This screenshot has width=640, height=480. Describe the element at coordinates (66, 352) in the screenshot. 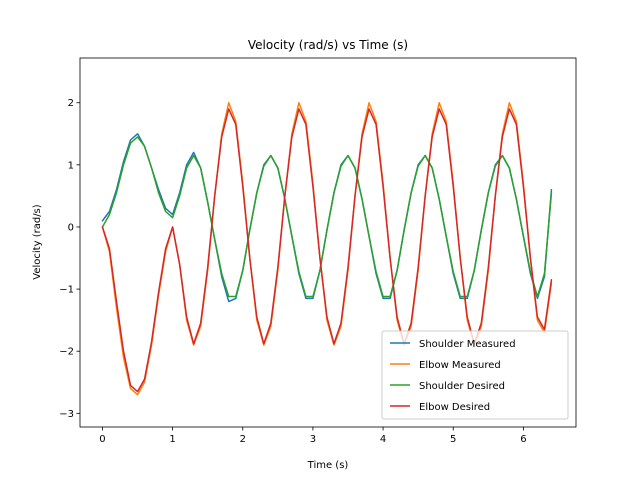

I see `y-tick-label: −2` at that location.